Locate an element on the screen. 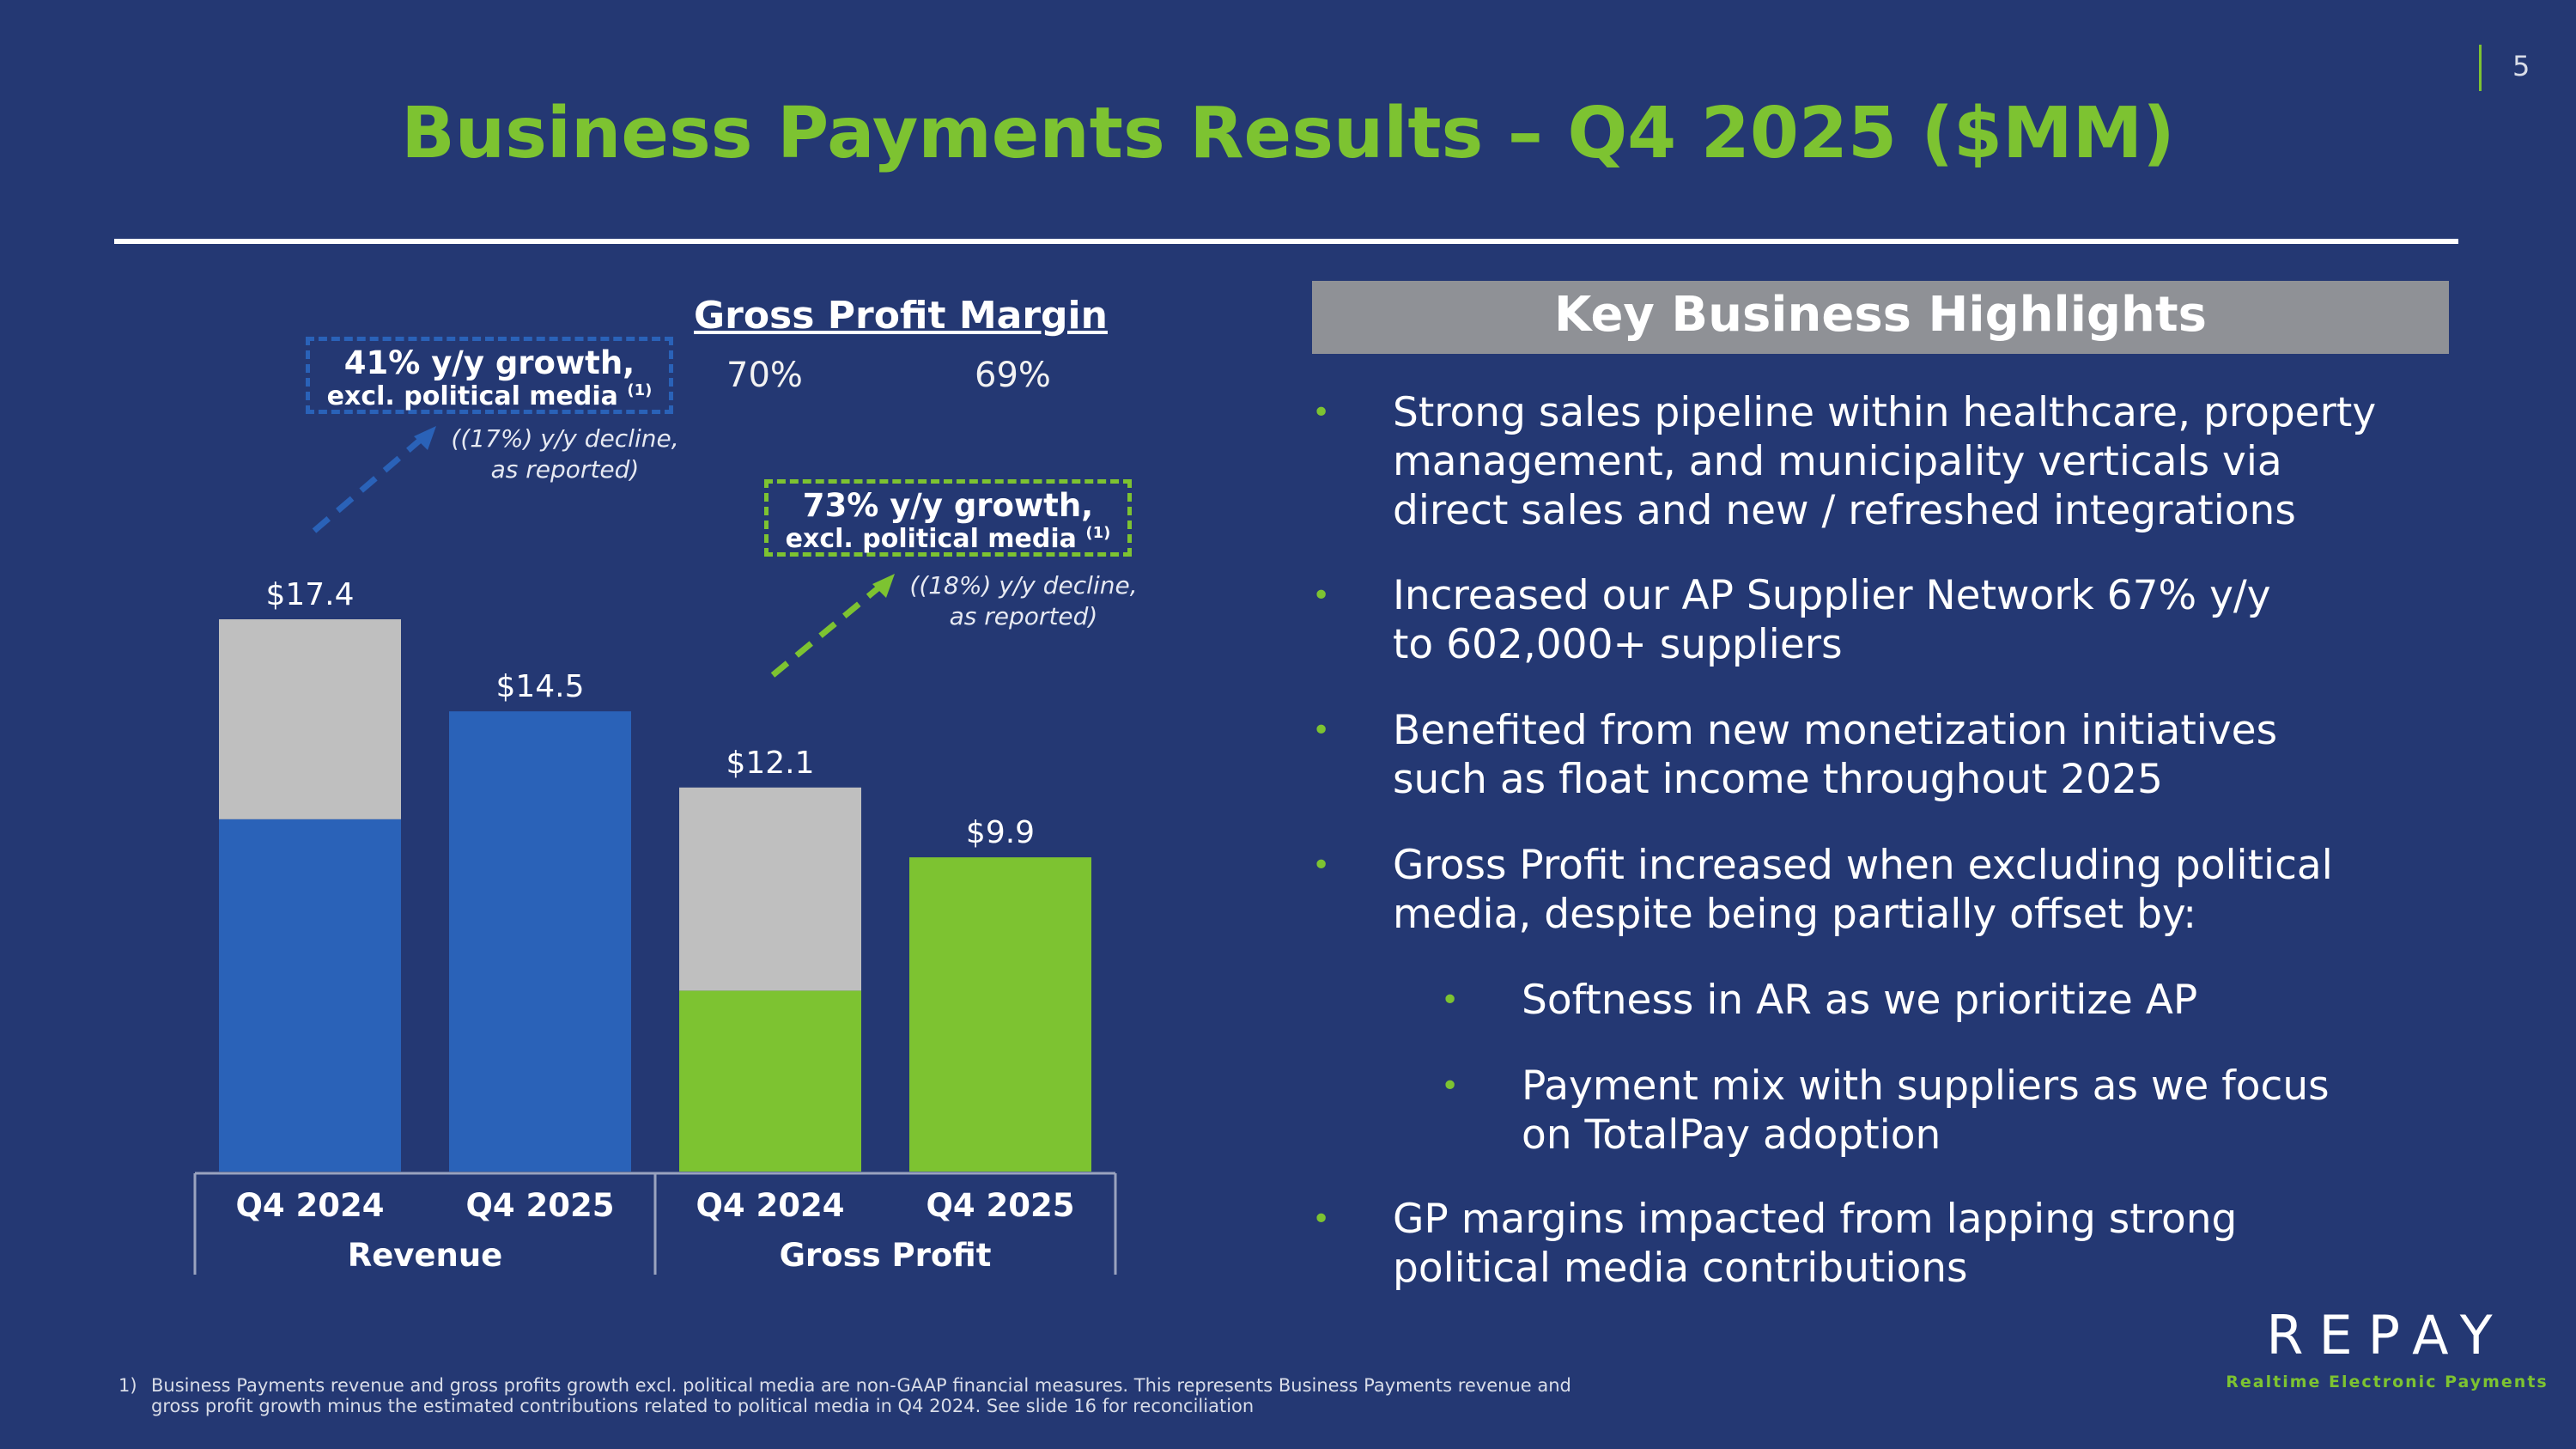  revenue-growth-sub-text: excl. political media is located at coordinates (472, 396).